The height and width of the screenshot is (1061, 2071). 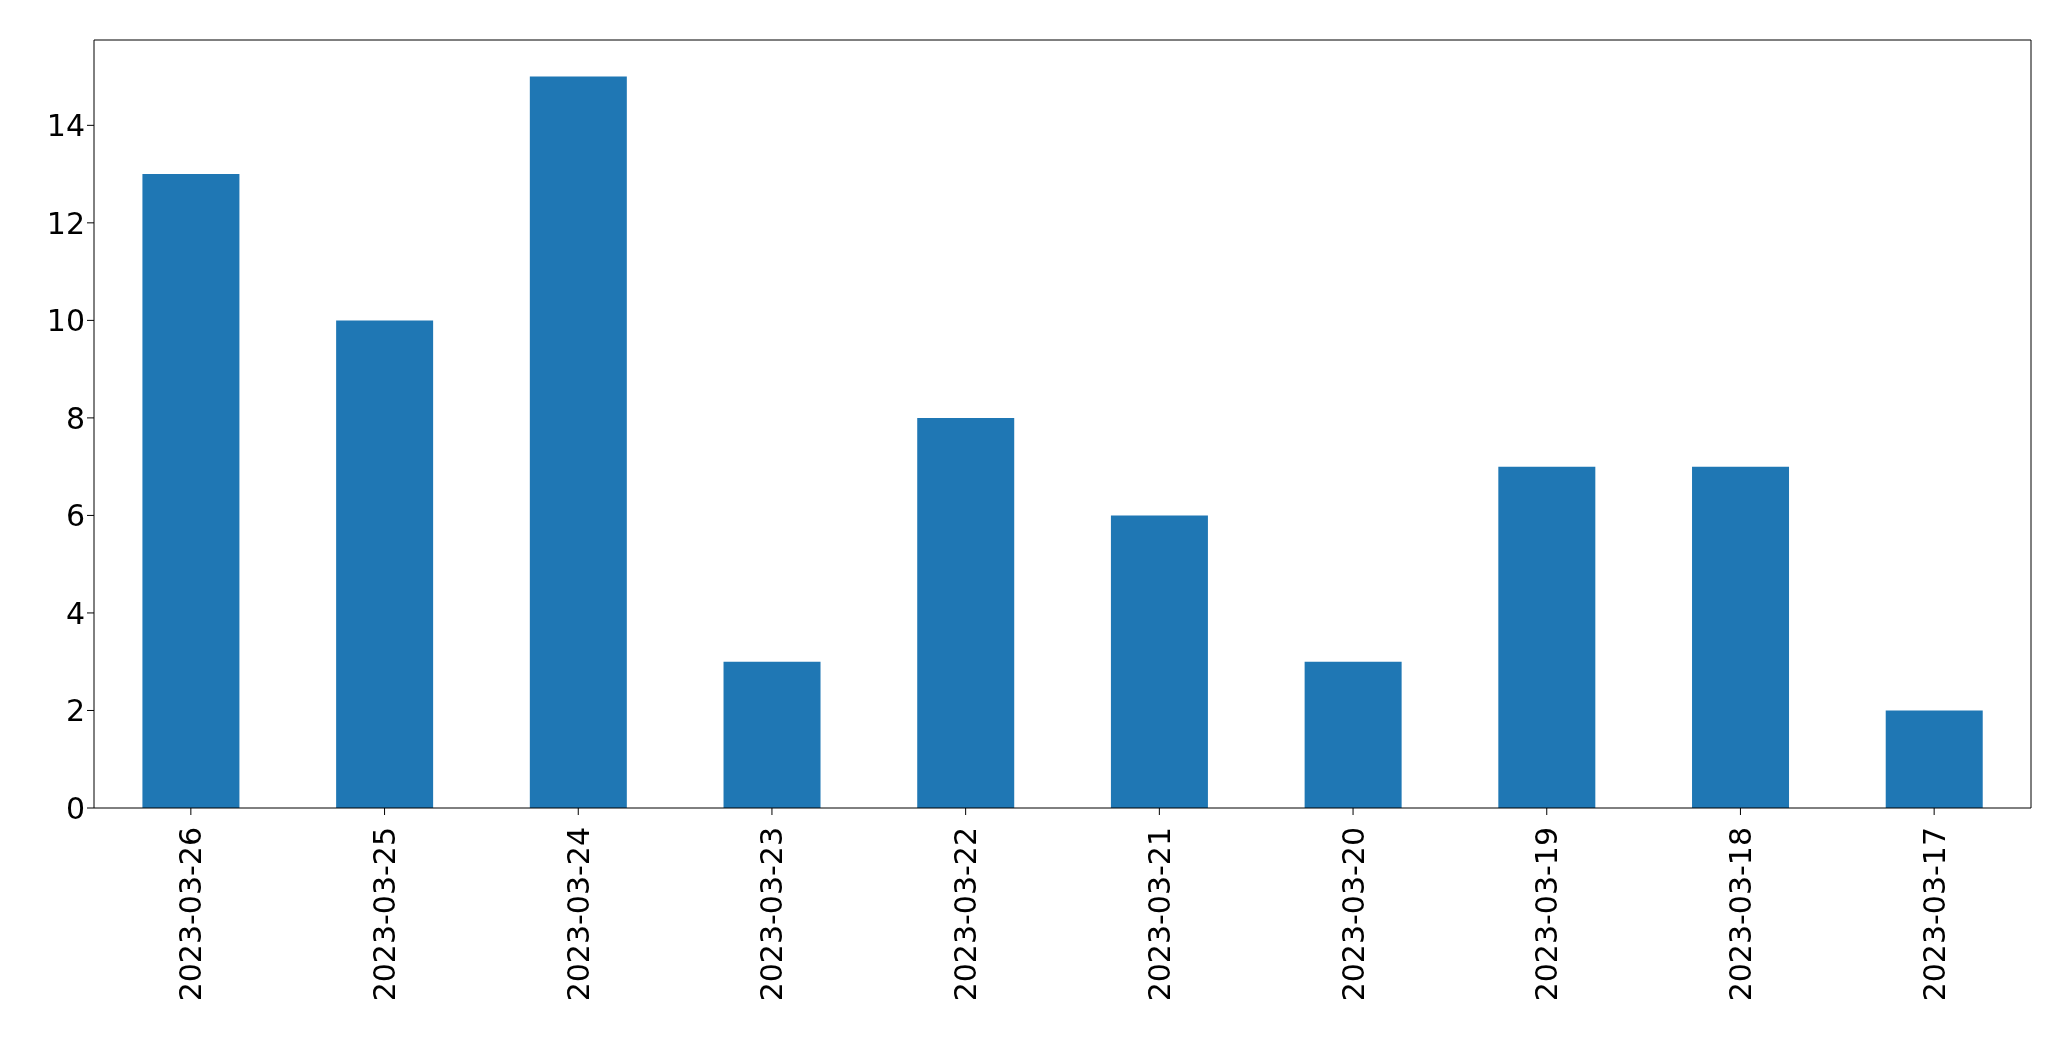 What do you see at coordinates (75, 418) in the screenshot?
I see `y-tick-label: 8` at bounding box center [75, 418].